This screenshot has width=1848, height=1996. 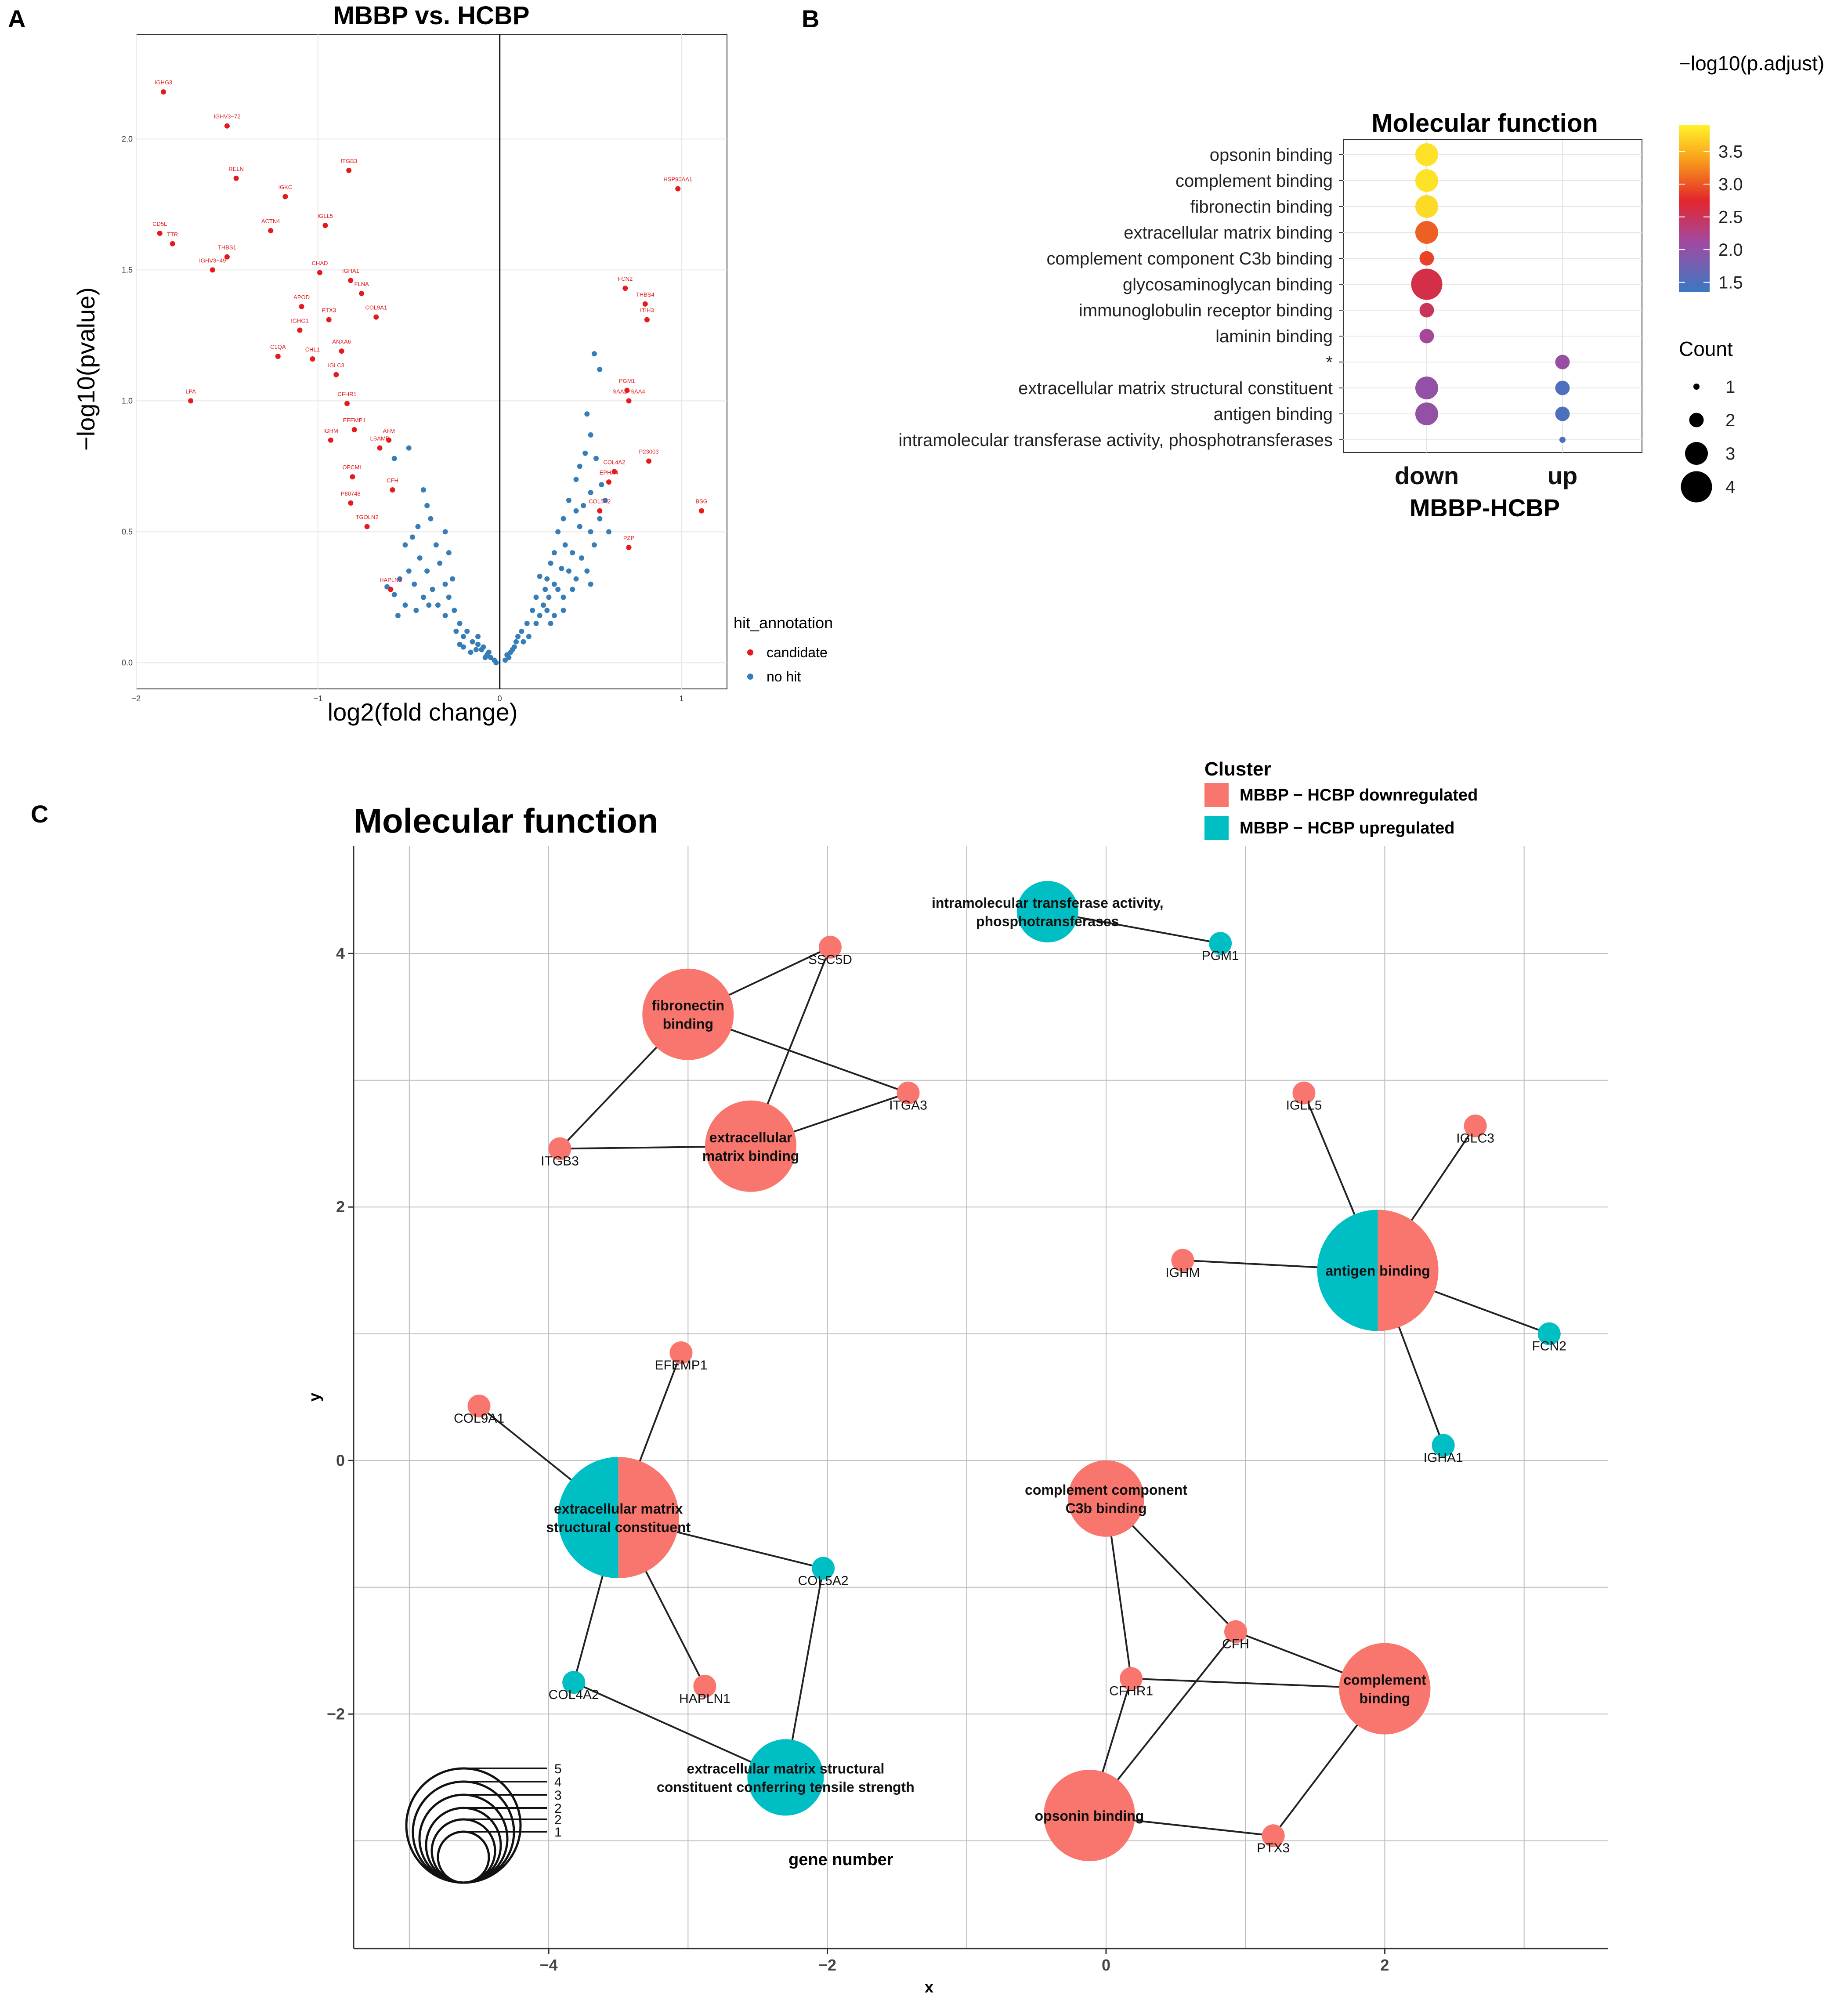 I want to click on term-label: opsonin binding, so click(x=1089, y=1816).